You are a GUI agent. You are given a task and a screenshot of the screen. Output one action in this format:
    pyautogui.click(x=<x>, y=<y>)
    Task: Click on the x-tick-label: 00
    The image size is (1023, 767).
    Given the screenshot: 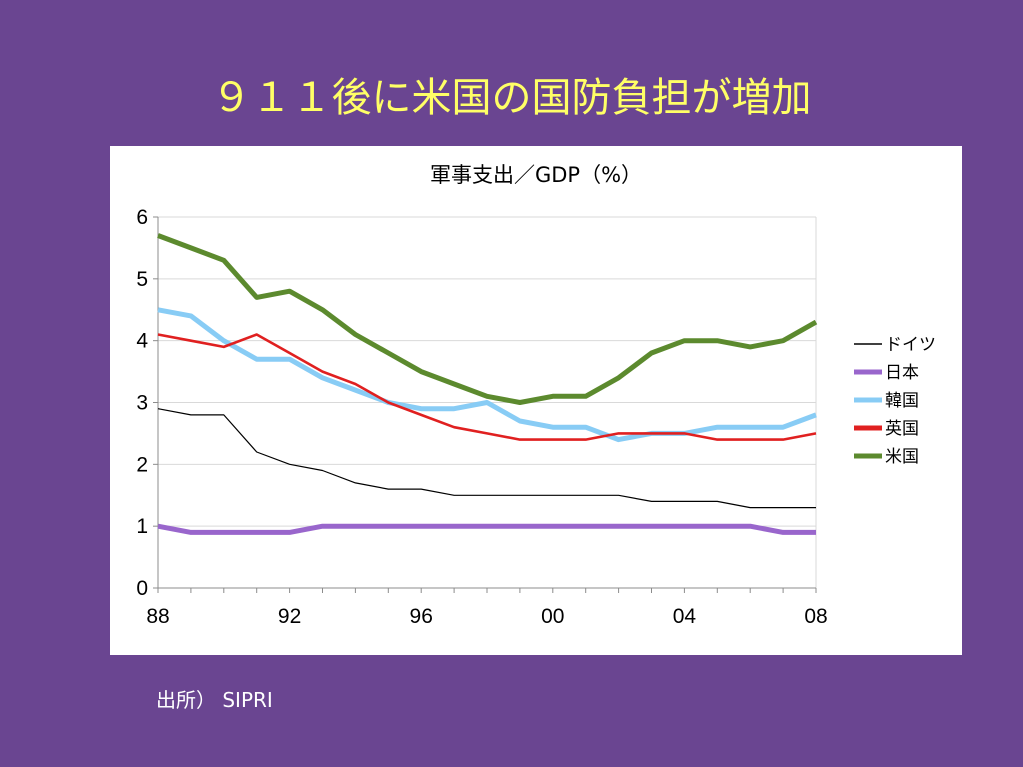 What is the action you would take?
    pyautogui.click(x=552, y=616)
    